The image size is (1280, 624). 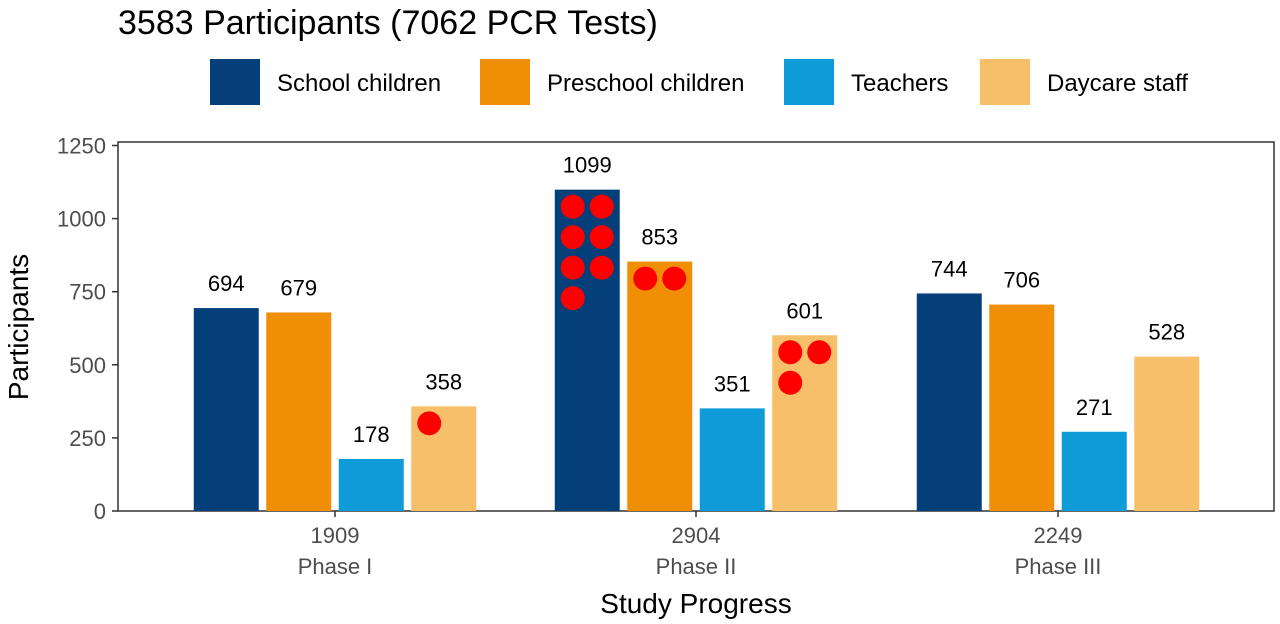 I want to click on x-tick-total: 1909, so click(x=335, y=535).